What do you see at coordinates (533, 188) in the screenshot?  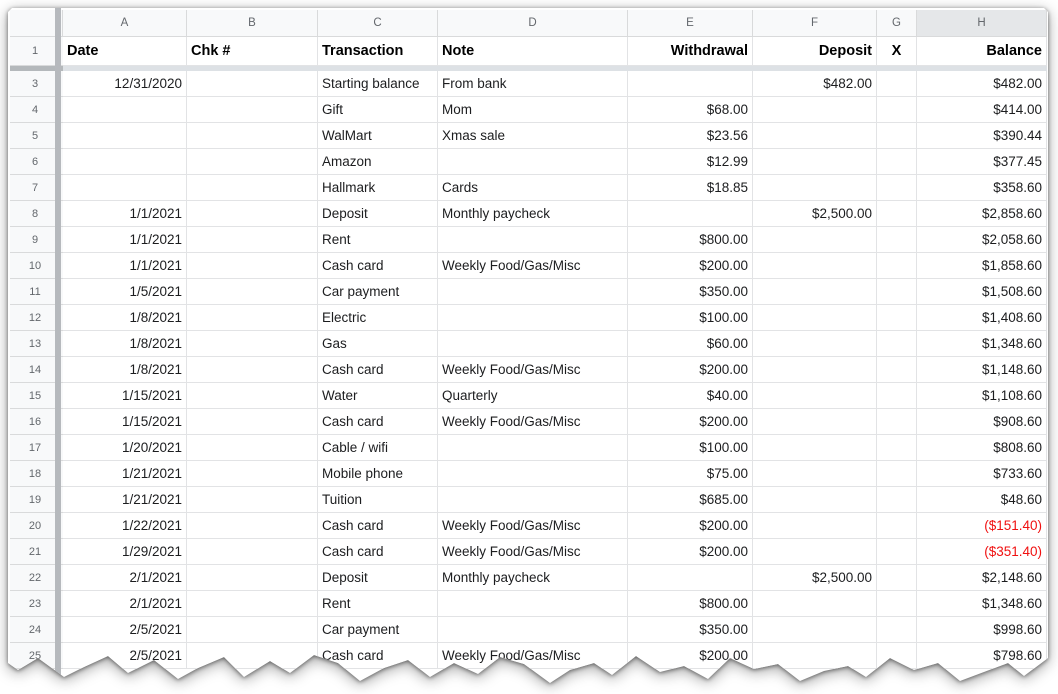 I see `cell-note: Cards` at bounding box center [533, 188].